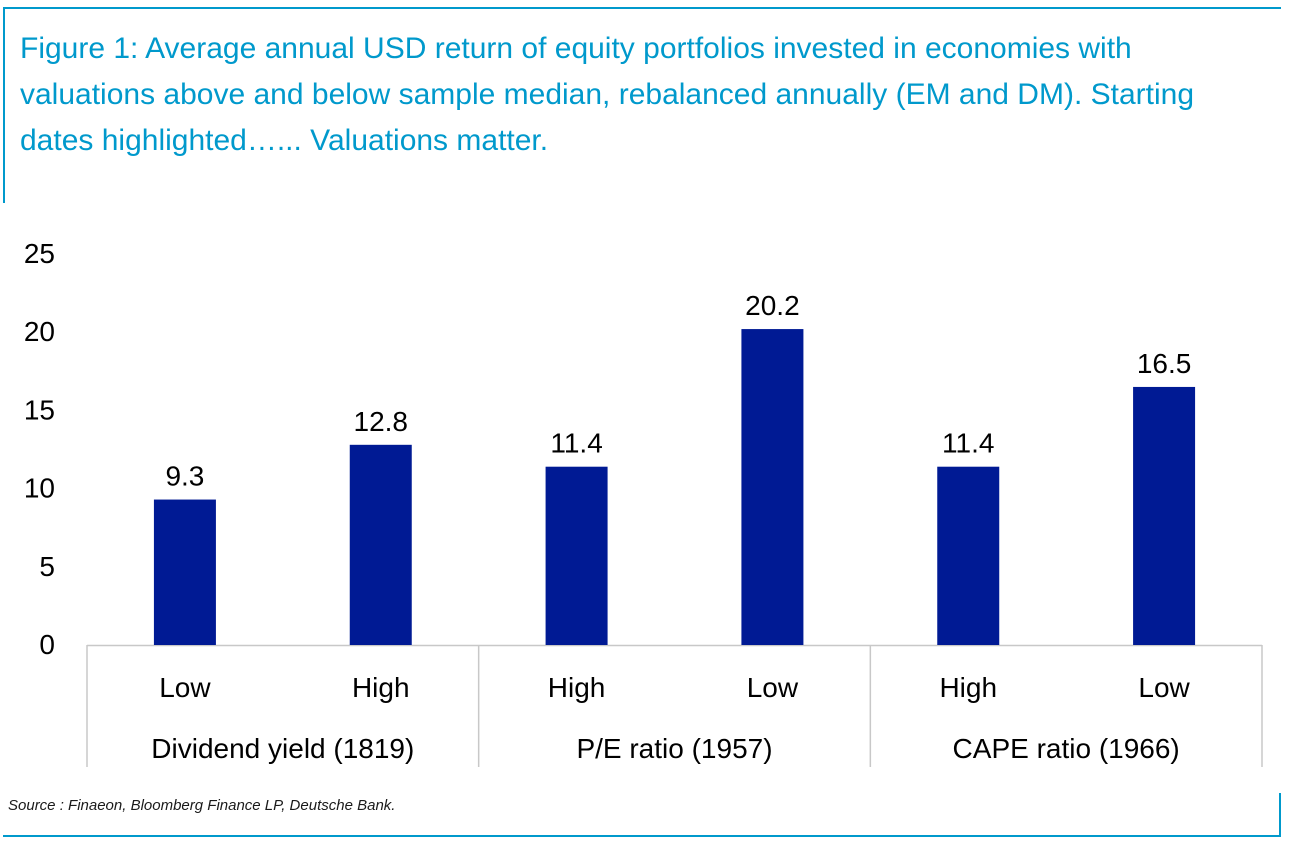  I want to click on data-label: 20.2, so click(772, 305).